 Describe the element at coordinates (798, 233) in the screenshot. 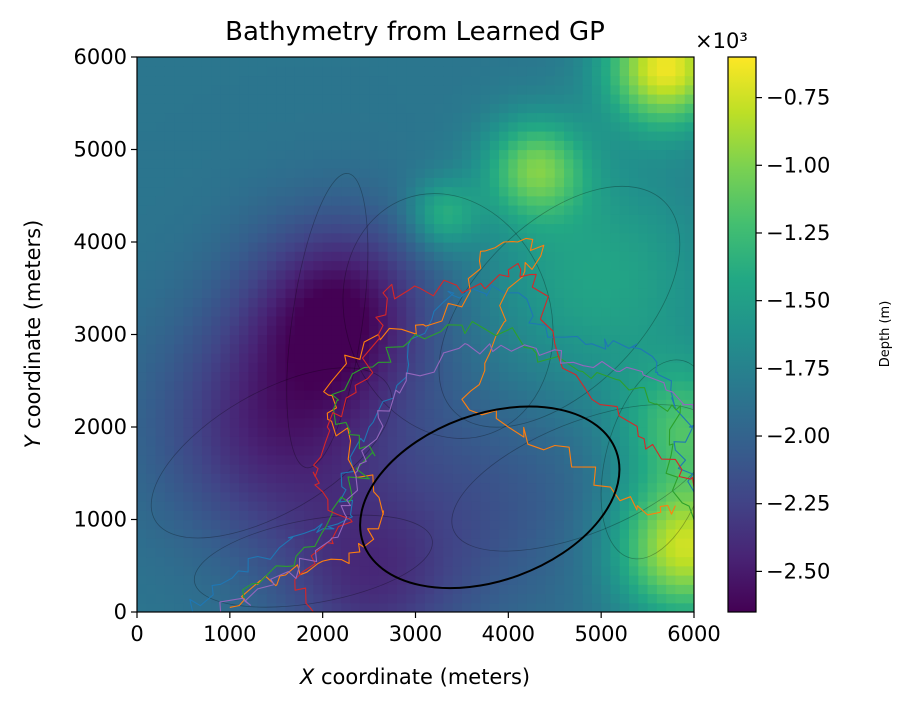

I see `colorbar-tick-label: −1.25` at that location.